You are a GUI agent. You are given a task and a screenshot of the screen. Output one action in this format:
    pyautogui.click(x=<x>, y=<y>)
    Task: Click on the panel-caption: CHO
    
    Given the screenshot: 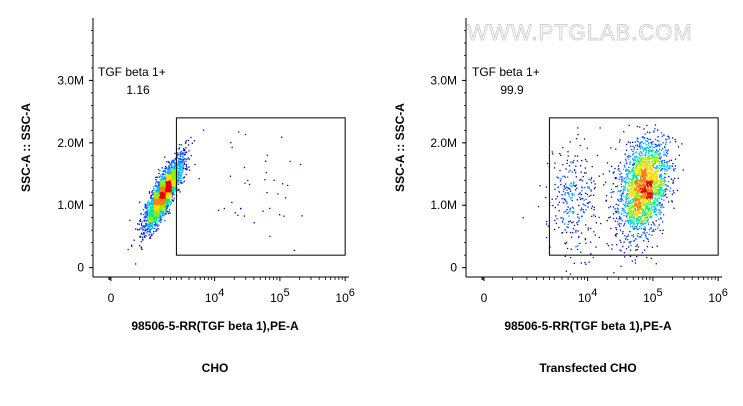 What is the action you would take?
    pyautogui.click(x=215, y=368)
    